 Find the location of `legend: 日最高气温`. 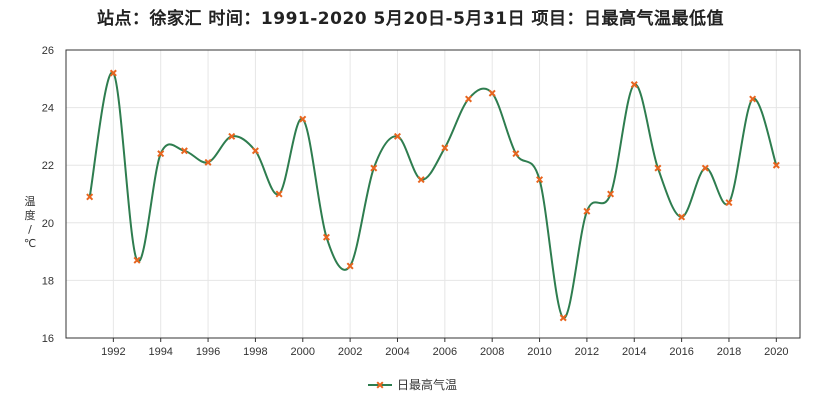

legend: 日最高气温 is located at coordinates (412, 384).